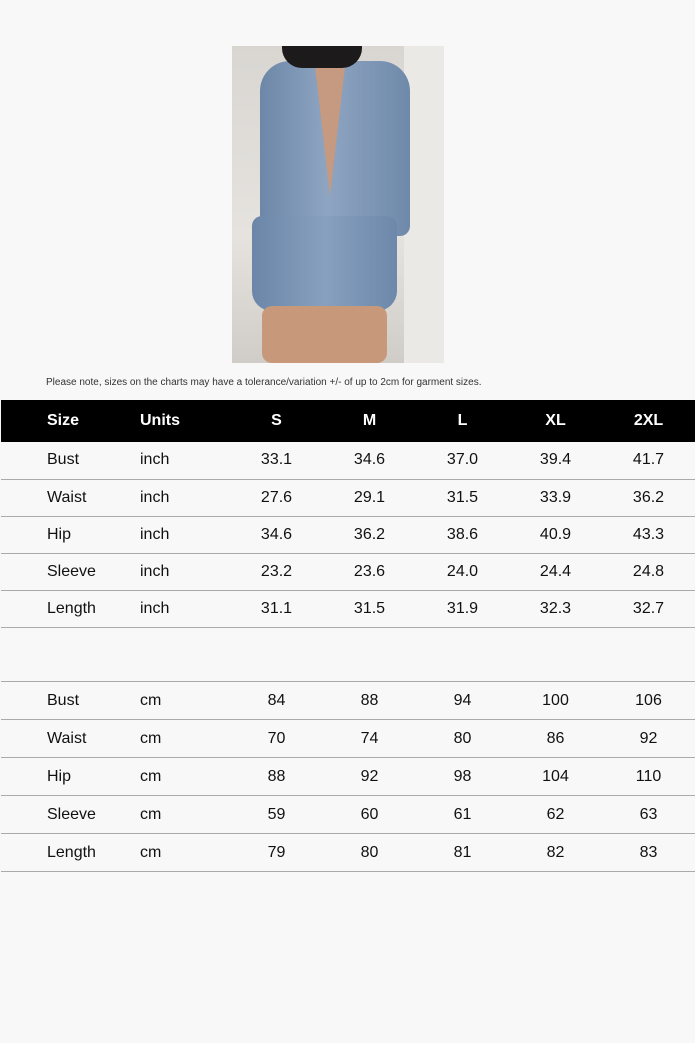 This screenshot has width=695, height=1043. What do you see at coordinates (348, 460) in the screenshot?
I see `table-row: Bust inch 33.1 34.6 37.0 39.4 41.7` at bounding box center [348, 460].